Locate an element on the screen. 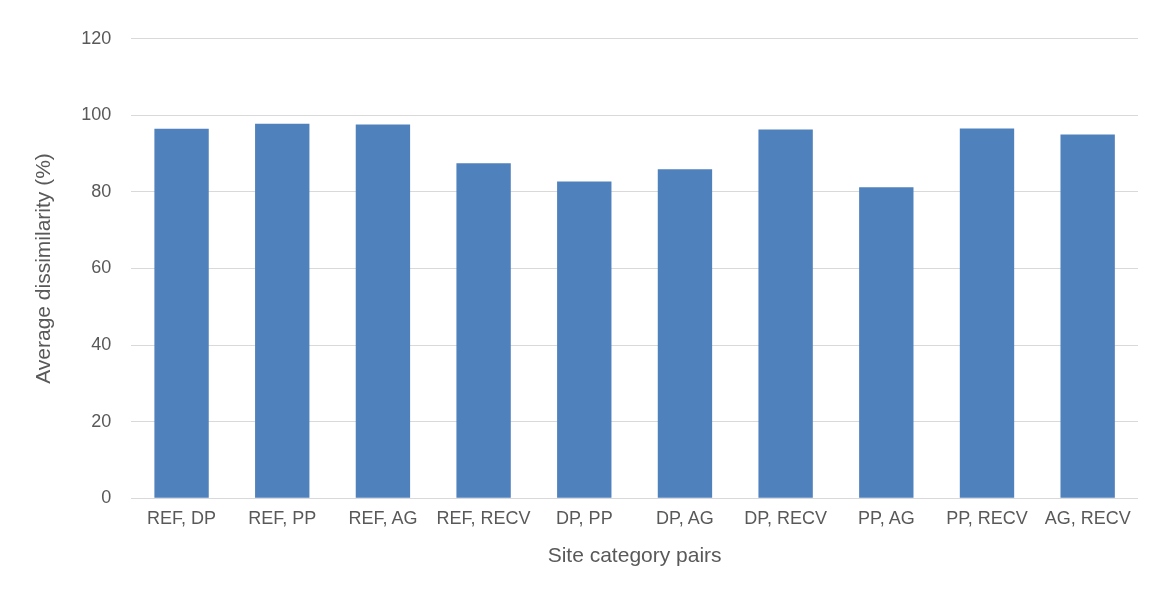  y-axis-title: Average dissimilarity (%) is located at coordinates (43, 268).